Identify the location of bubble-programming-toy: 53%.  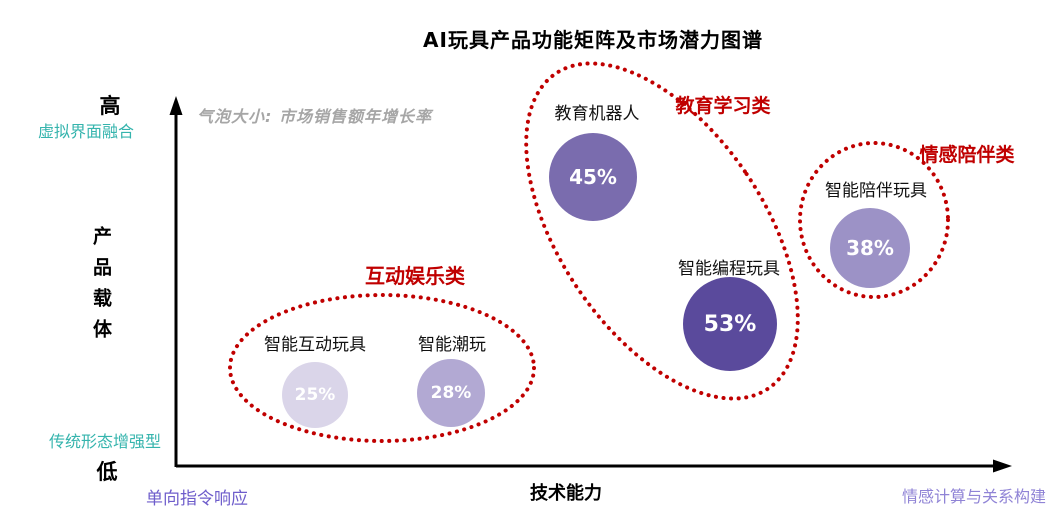
(730, 324).